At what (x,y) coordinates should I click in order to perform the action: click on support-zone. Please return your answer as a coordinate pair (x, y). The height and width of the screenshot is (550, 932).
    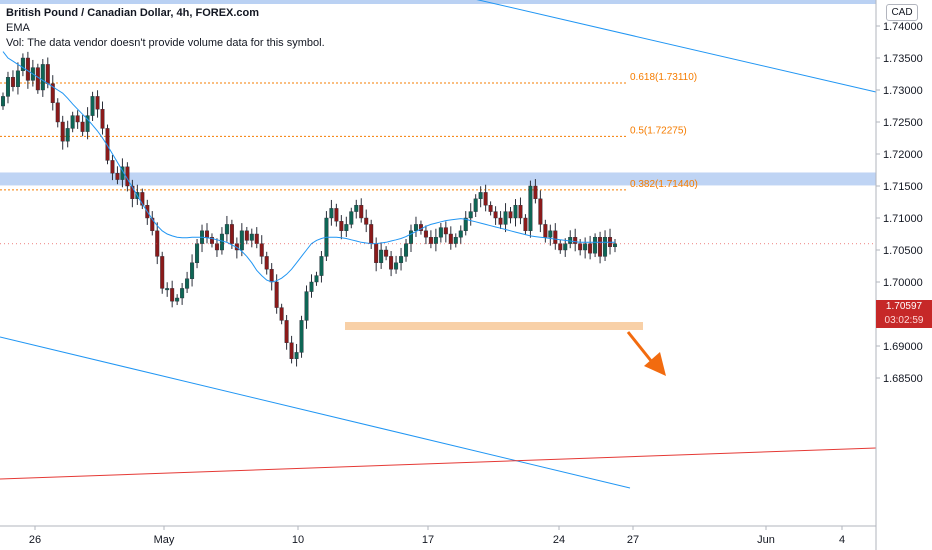
    Looking at the image, I should click on (494, 326).